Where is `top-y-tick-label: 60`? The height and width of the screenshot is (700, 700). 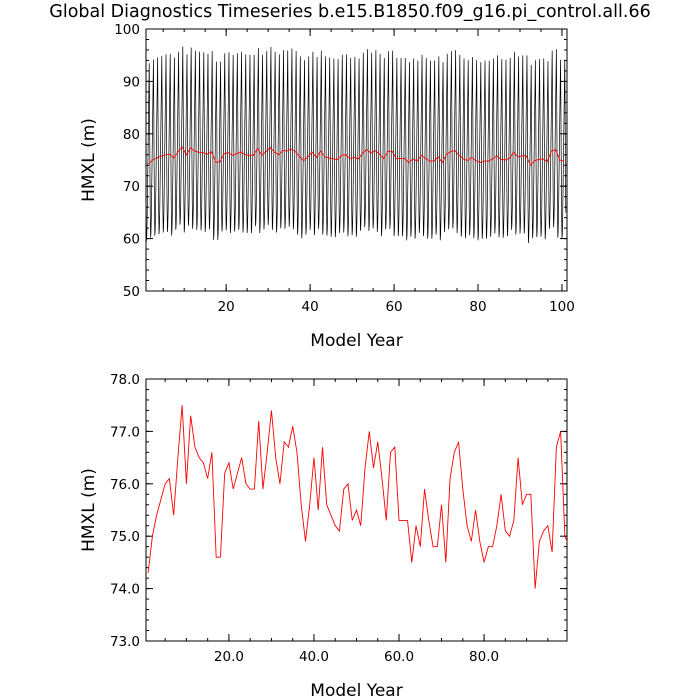
top-y-tick-label: 60 is located at coordinates (131, 240).